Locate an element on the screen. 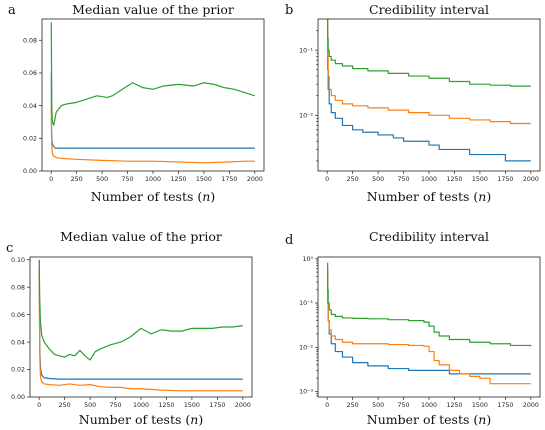  y-tick-label: 10⁰ is located at coordinates (307, 259).